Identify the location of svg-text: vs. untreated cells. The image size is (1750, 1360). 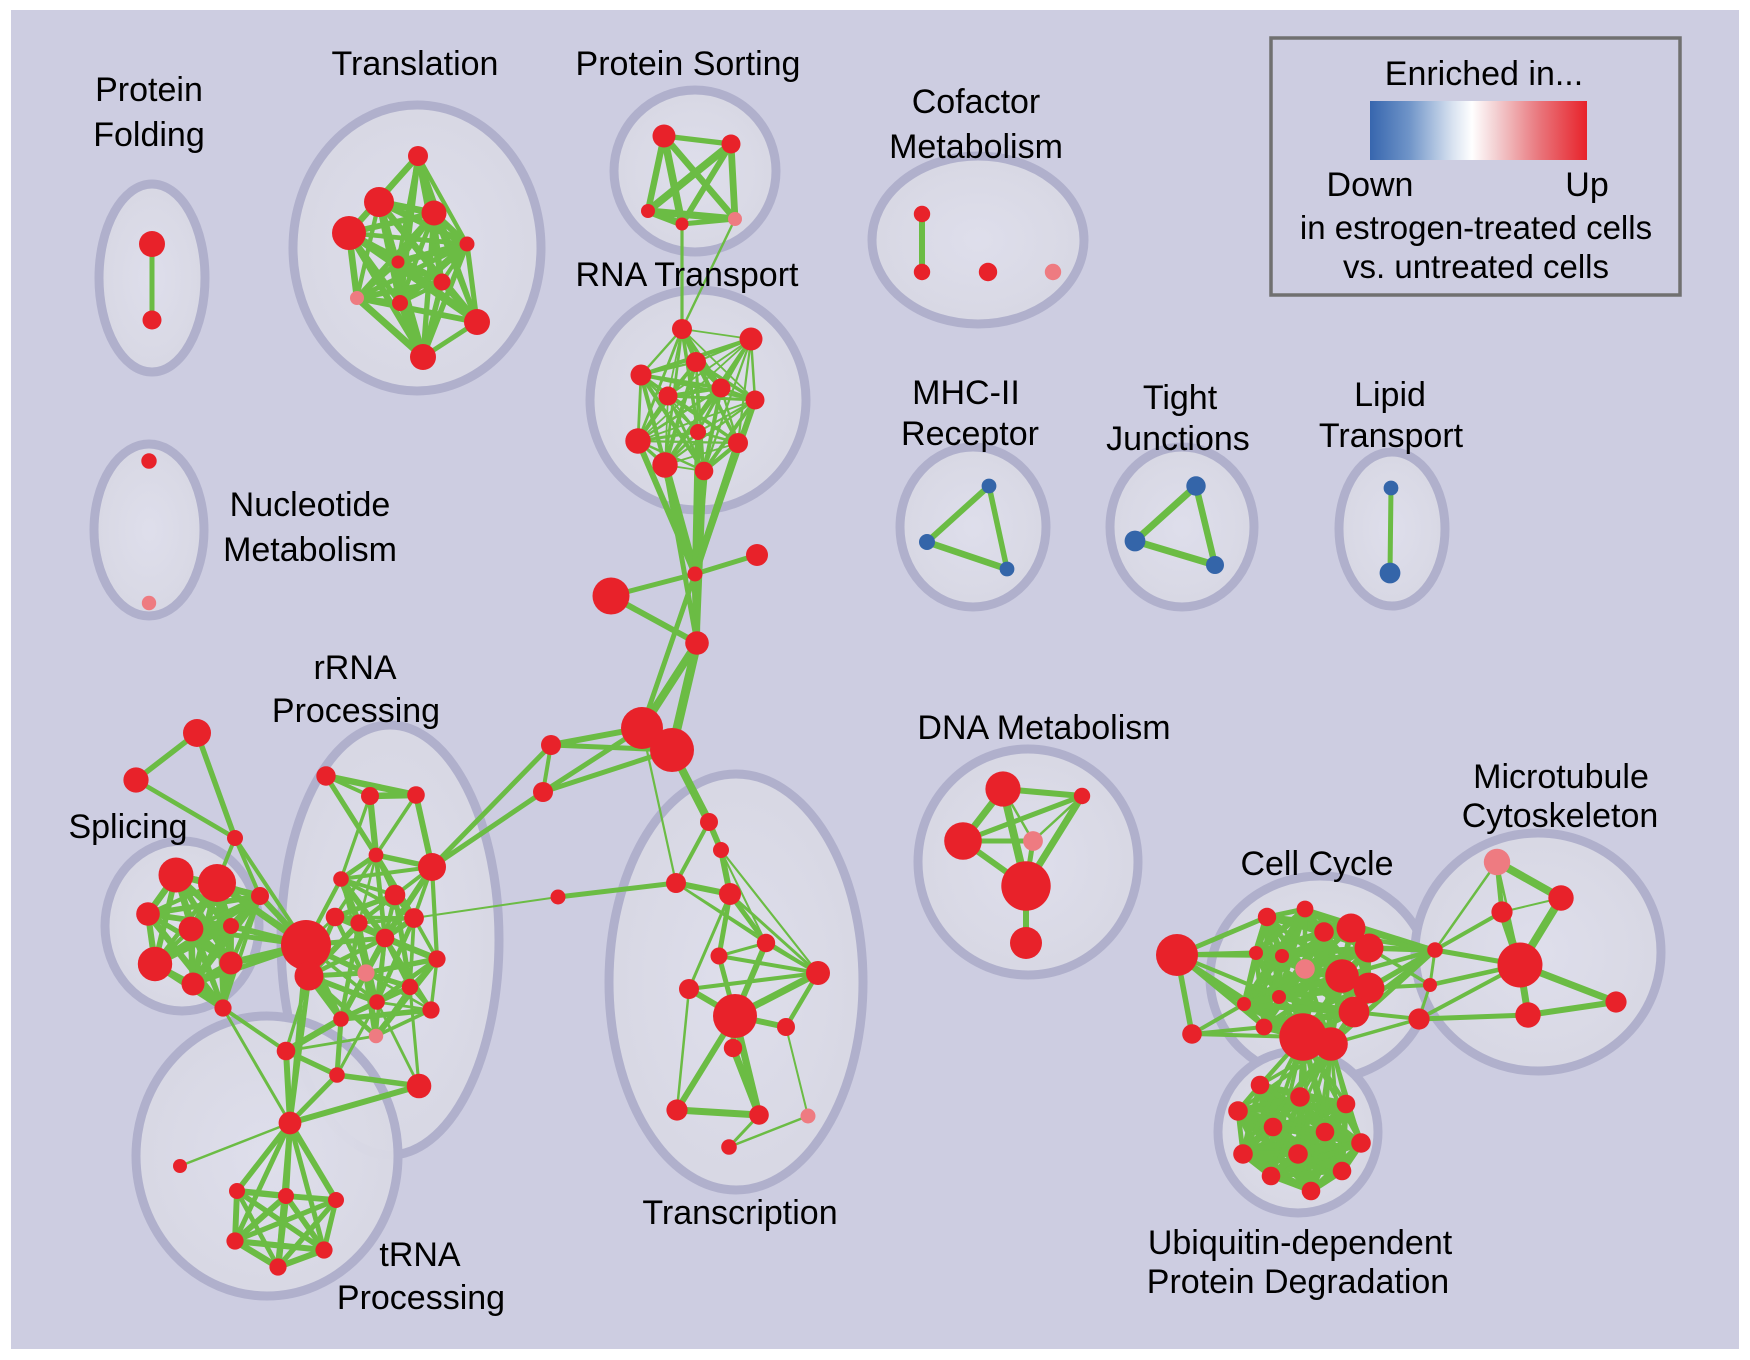
(1476, 266).